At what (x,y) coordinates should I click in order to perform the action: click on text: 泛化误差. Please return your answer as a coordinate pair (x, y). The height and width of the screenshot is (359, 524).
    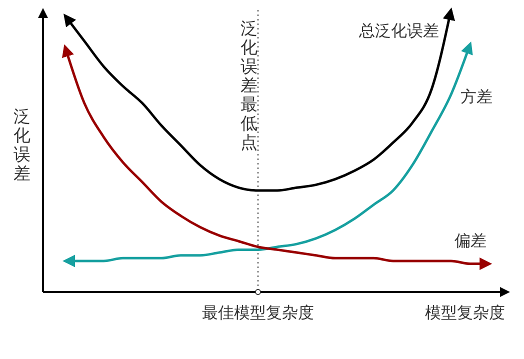
    Looking at the image, I should click on (22, 145).